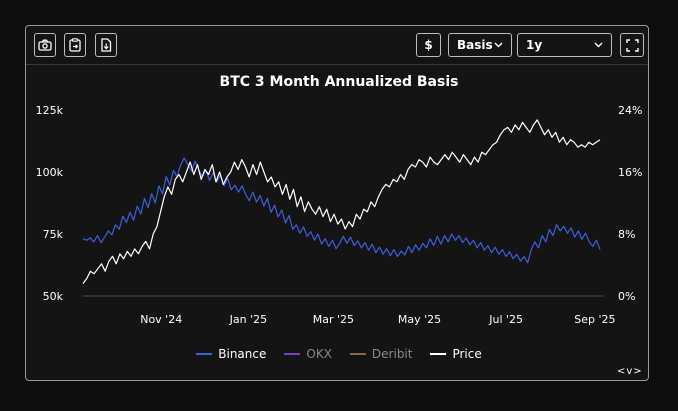 This screenshot has height=411, width=678. I want to click on currency-button: $, so click(428, 45).